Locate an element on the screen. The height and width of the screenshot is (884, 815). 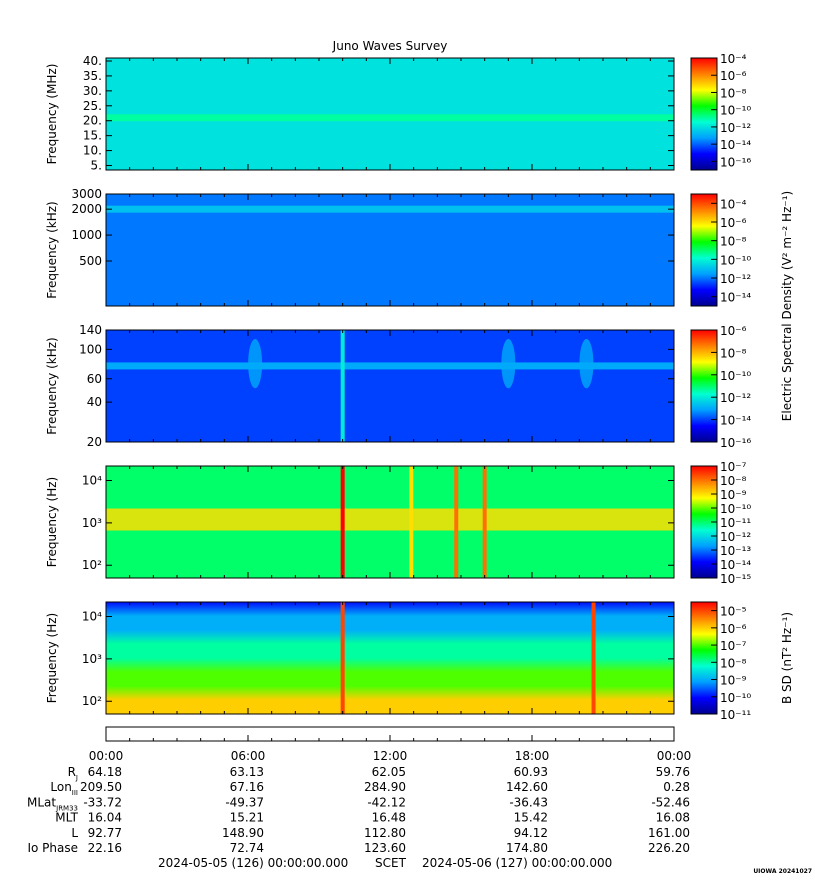
ephemeris-value: -52.46 is located at coordinates (670, 802).